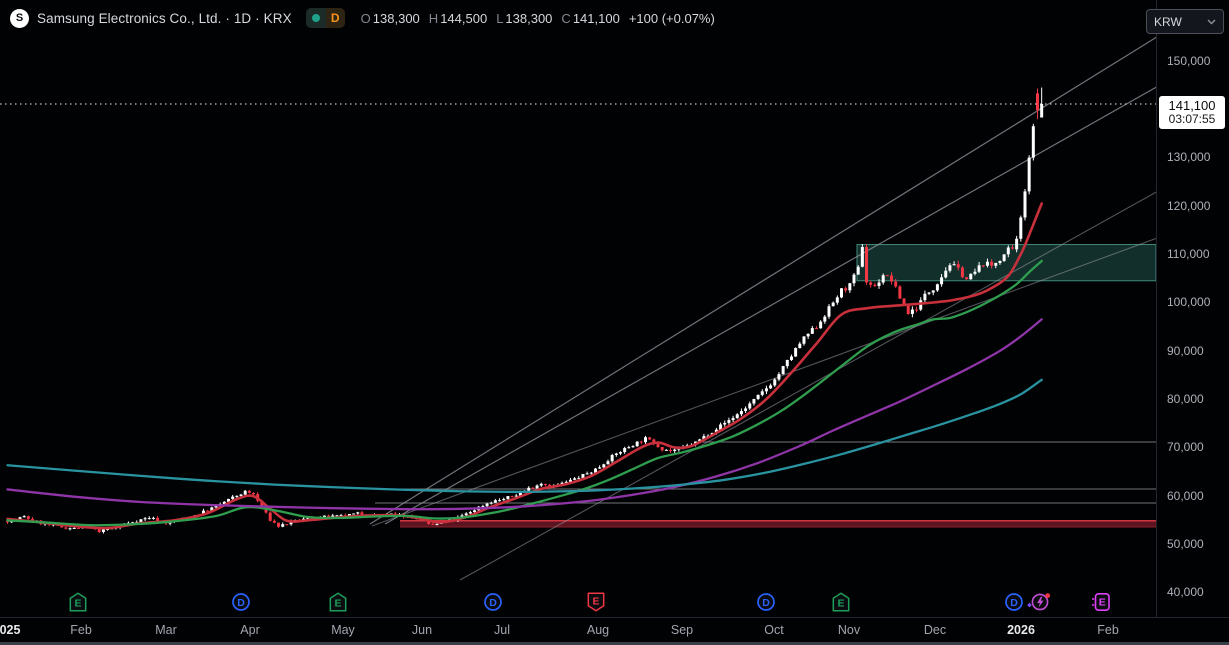 Image resolution: width=1229 pixels, height=645 pixels. I want to click on symbol-title: Samsung Electronics Co., Ltd. · 1D · KRX, so click(164, 18).